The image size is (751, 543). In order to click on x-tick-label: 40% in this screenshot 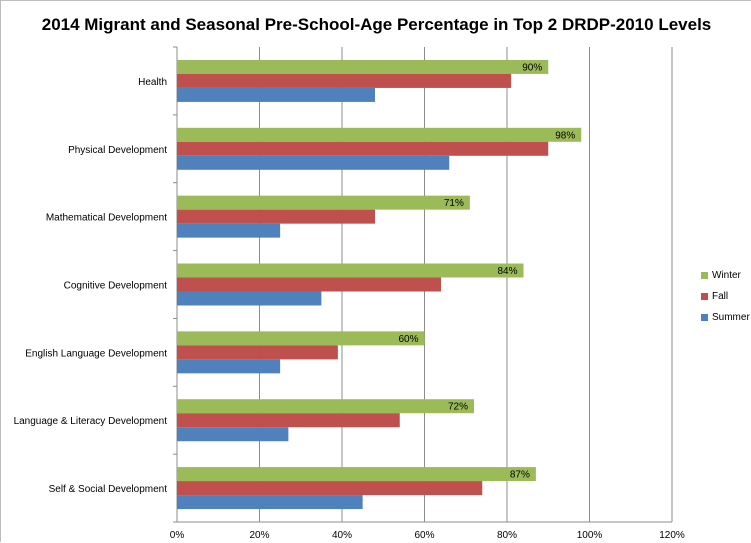, I will do `click(342, 535)`.